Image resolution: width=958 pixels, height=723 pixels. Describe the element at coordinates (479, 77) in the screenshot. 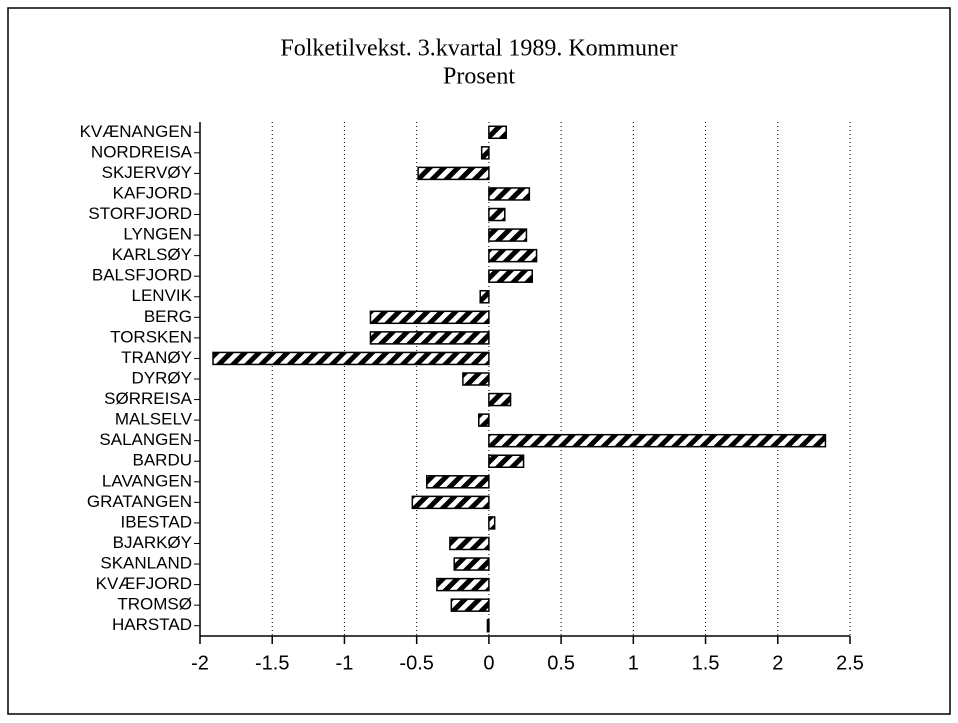

I see `chart-subtitle: Prosent` at that location.